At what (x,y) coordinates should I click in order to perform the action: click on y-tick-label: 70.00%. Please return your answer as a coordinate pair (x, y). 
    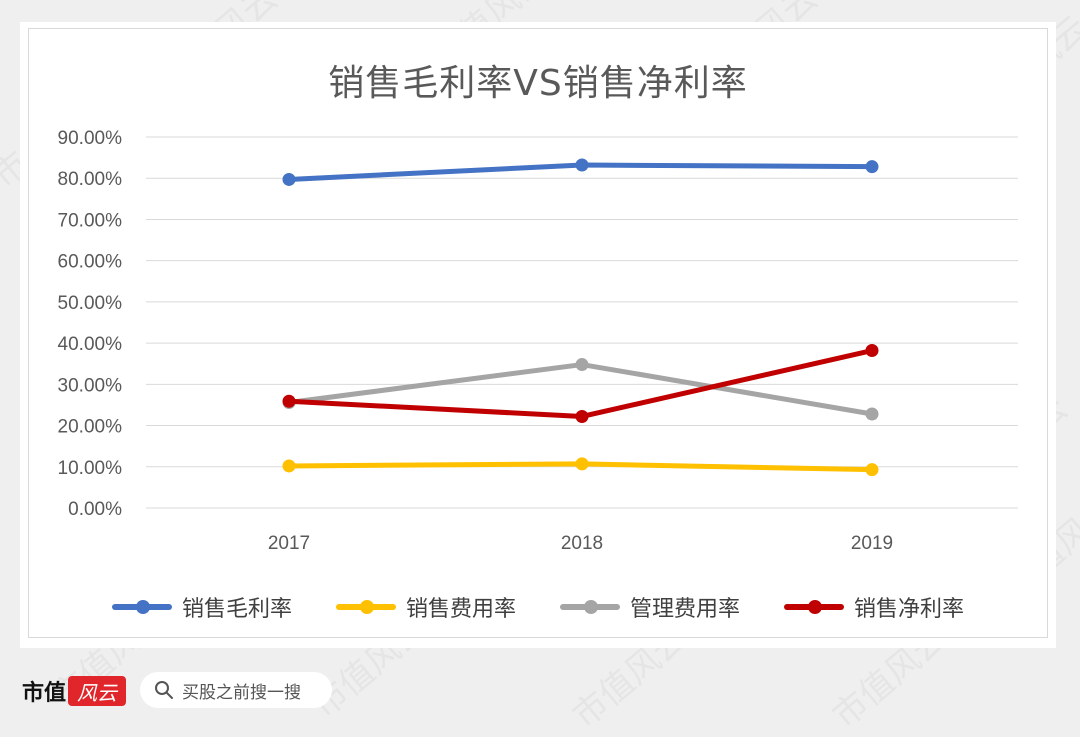
    Looking at the image, I should click on (90, 220).